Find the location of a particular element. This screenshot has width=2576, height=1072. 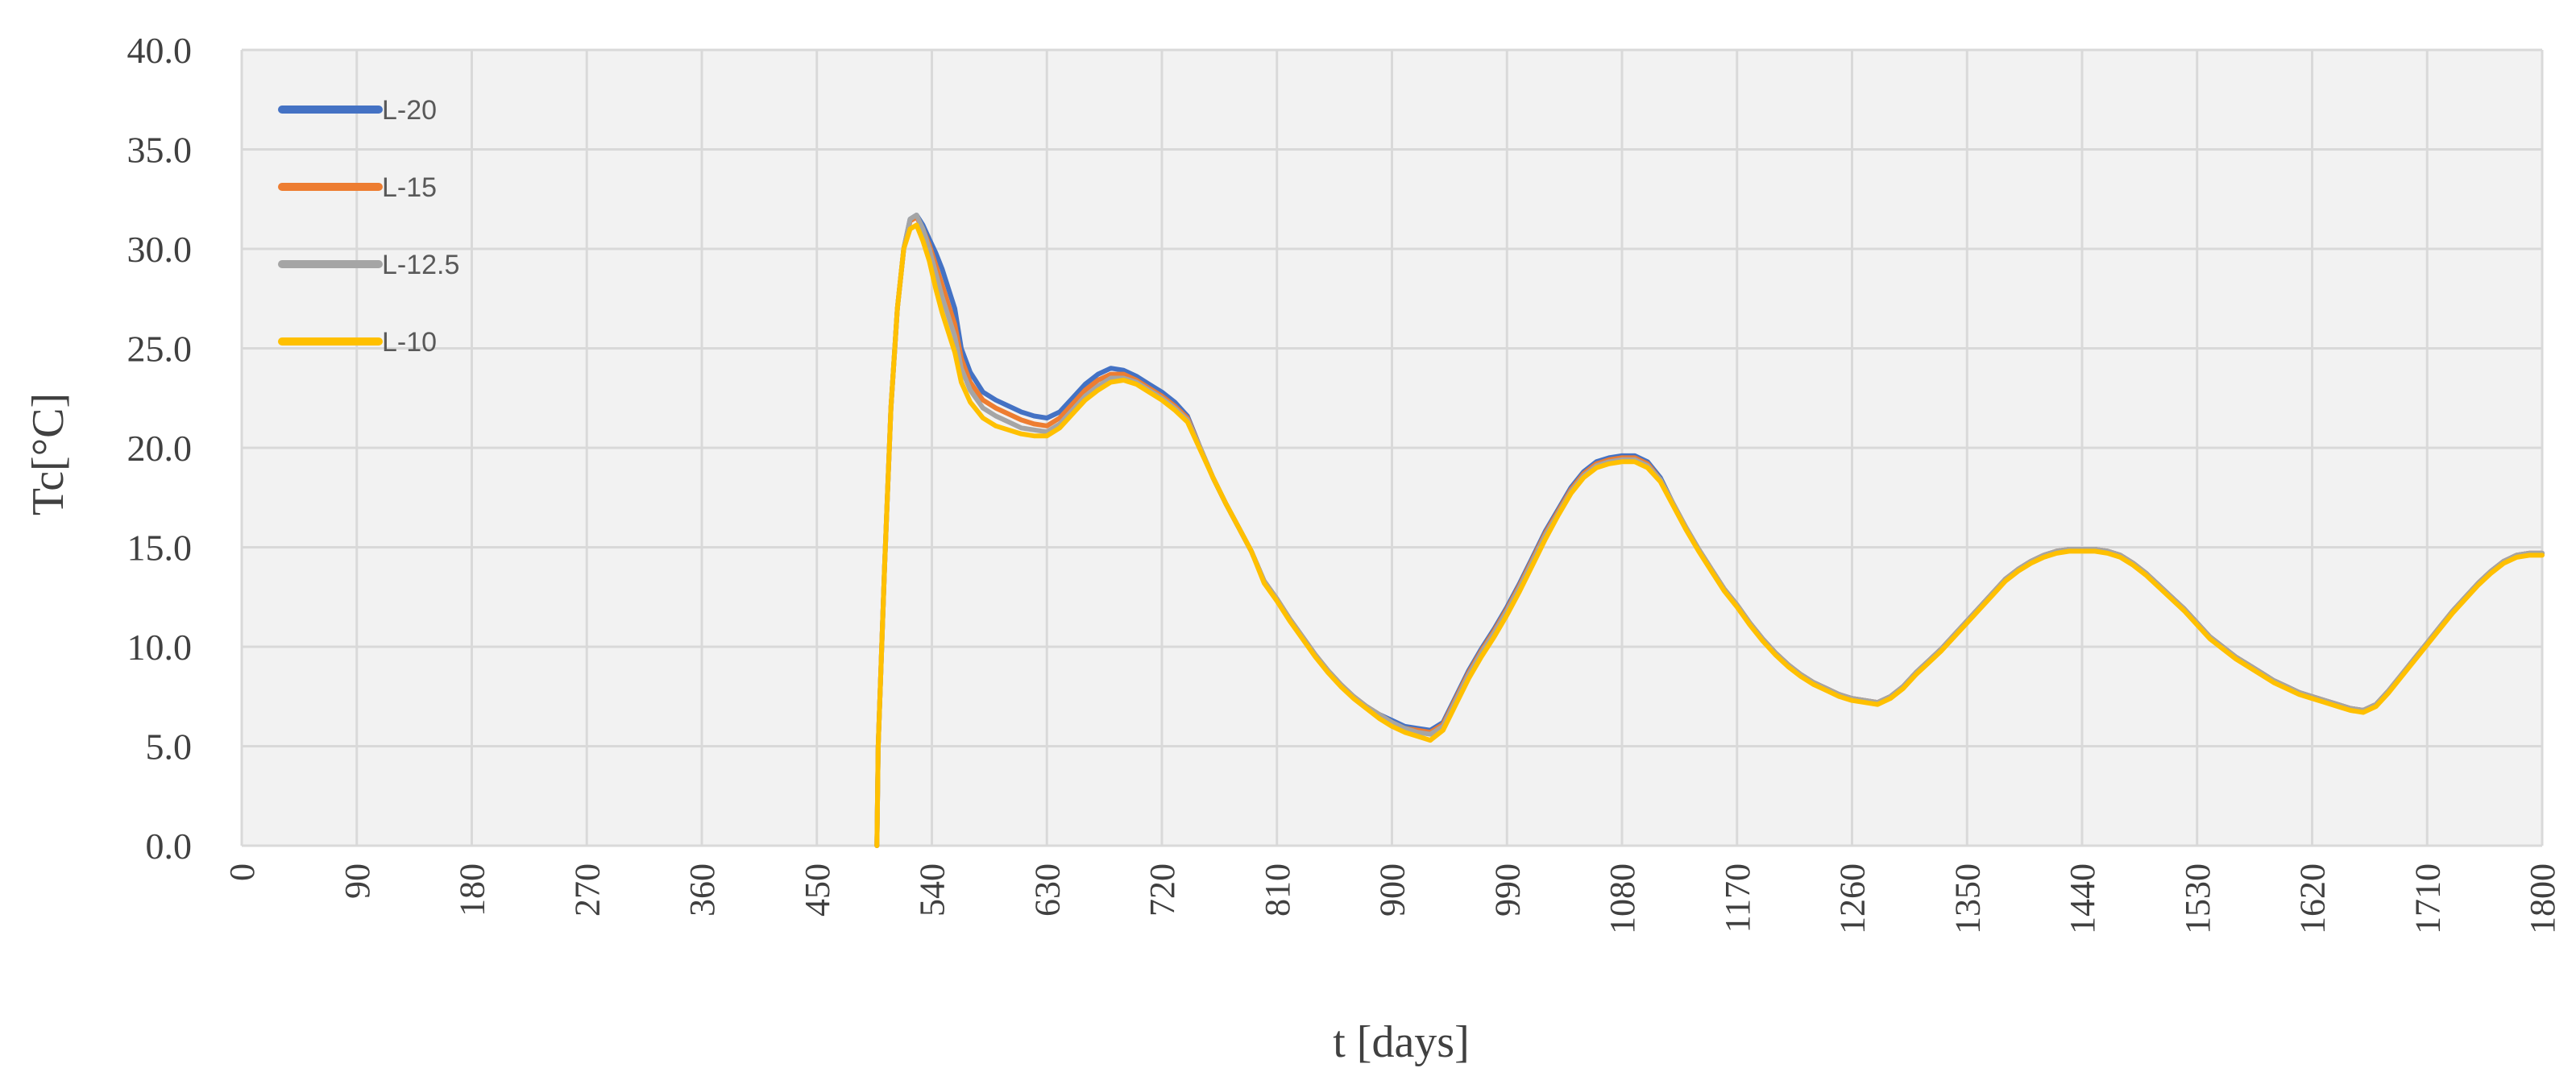

y-tick-label: 20.0 is located at coordinates (160, 449).